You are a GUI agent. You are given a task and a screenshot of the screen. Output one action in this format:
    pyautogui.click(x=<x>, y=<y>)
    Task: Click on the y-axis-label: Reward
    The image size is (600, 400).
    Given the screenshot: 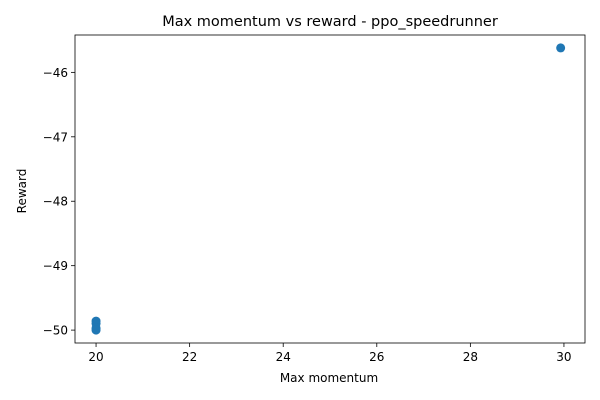 What is the action you would take?
    pyautogui.click(x=22, y=191)
    